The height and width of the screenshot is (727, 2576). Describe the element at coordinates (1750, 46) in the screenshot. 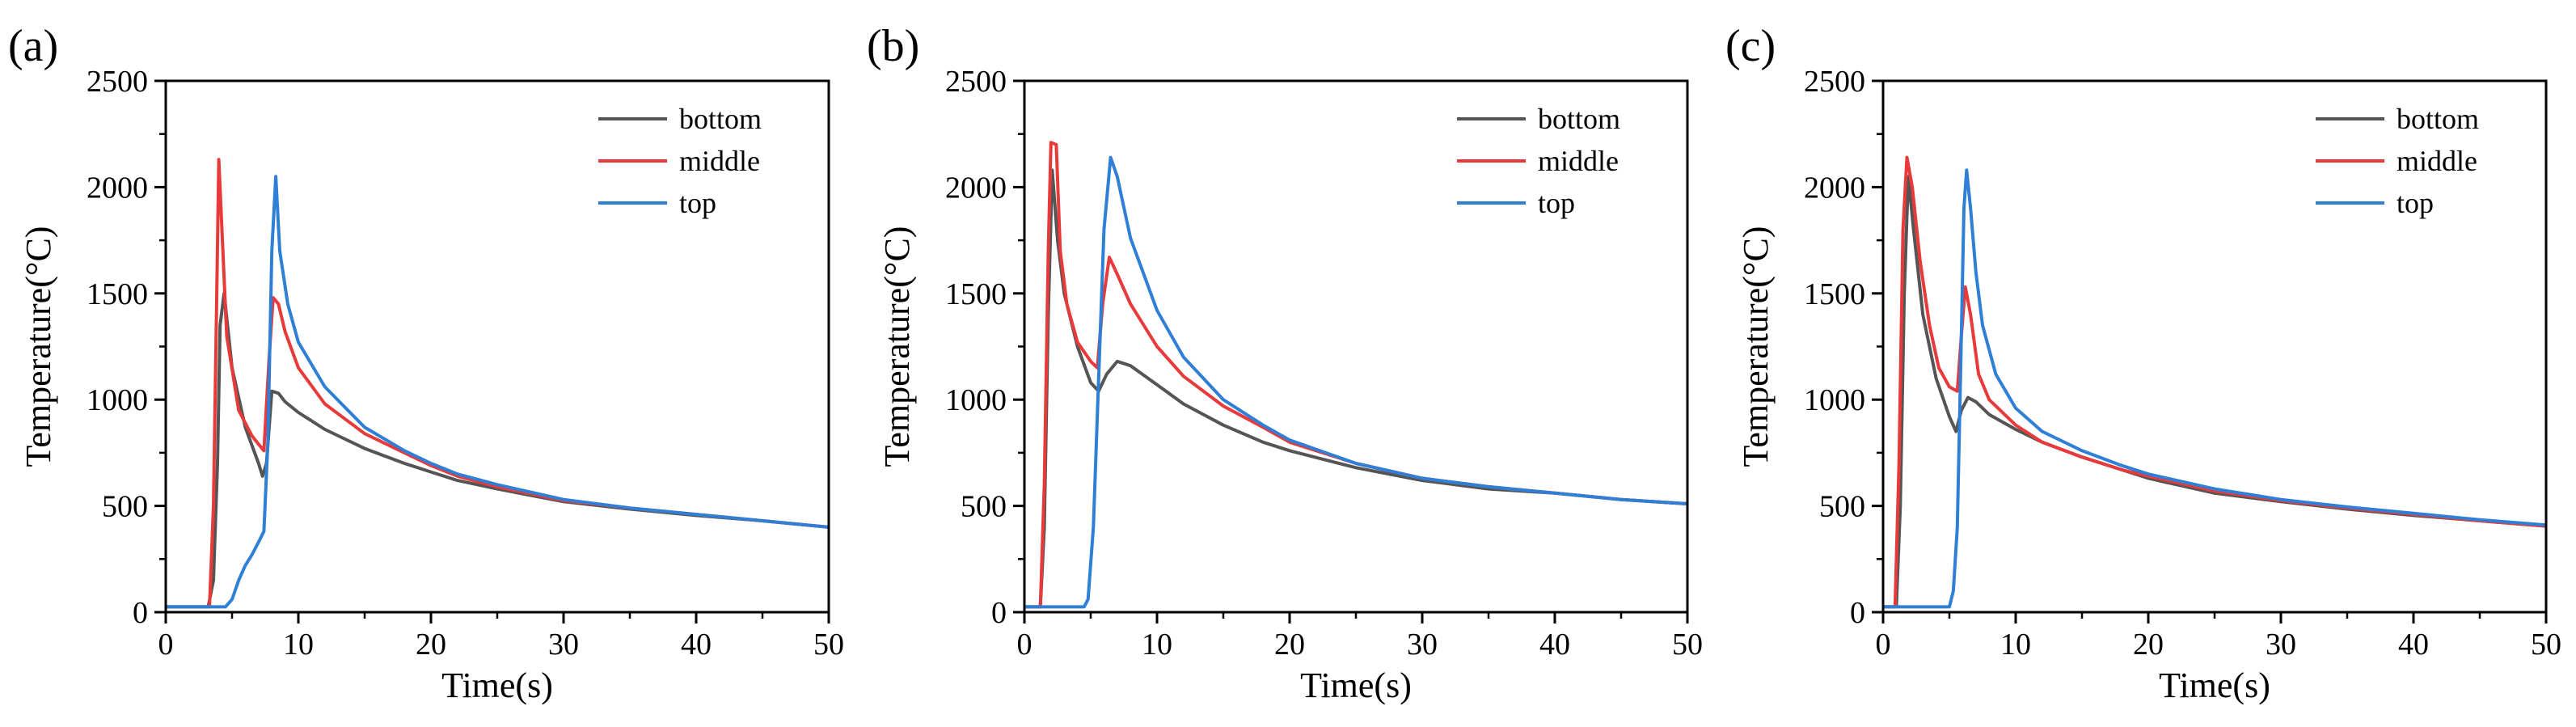

I see `panel-label: (c)` at that location.